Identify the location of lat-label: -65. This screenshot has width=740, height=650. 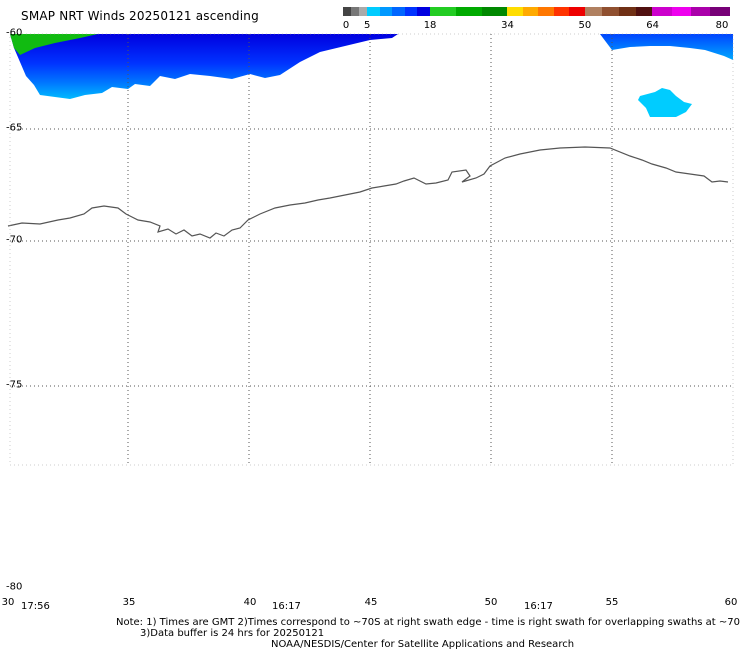
(14, 128).